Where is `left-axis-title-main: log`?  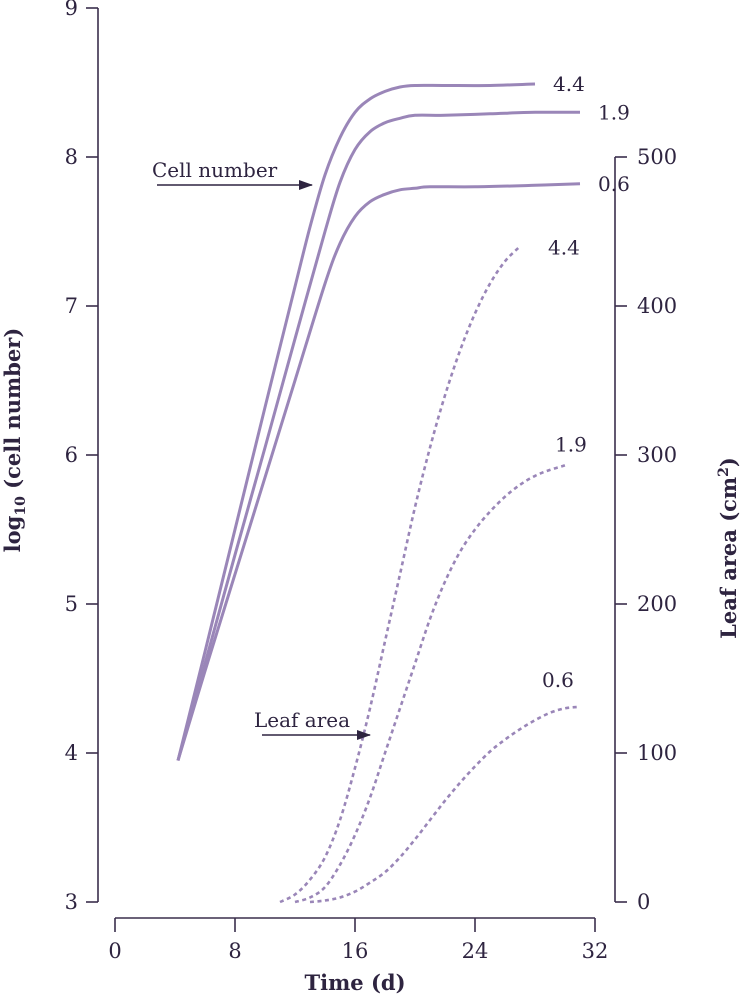
left-axis-title-main: log is located at coordinates (12, 533).